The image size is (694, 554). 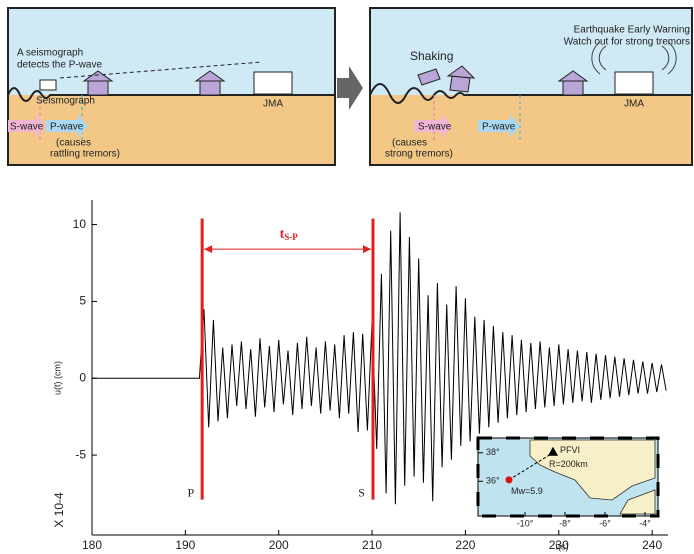 I want to click on warning: Earthquake Early Warning, so click(x=632, y=30).